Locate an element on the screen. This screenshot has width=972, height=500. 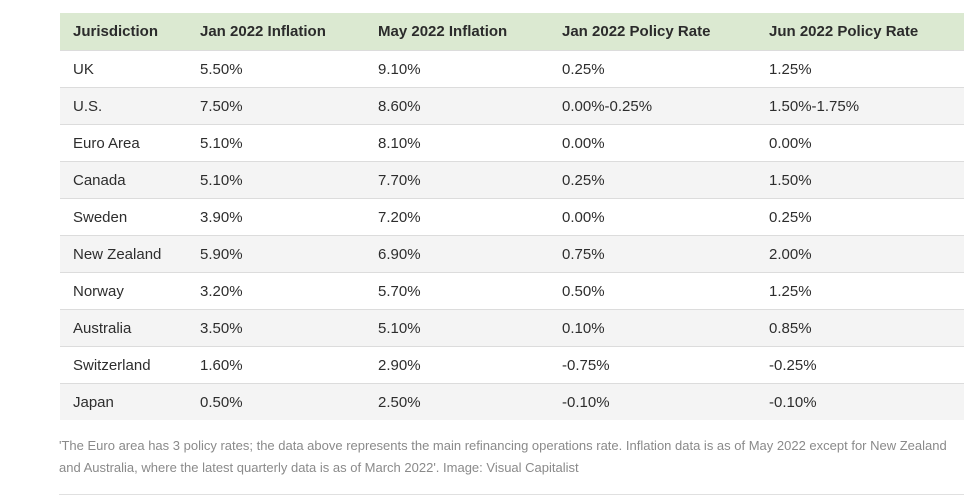
cell-may-inflation: 9.10% is located at coordinates (457, 69).